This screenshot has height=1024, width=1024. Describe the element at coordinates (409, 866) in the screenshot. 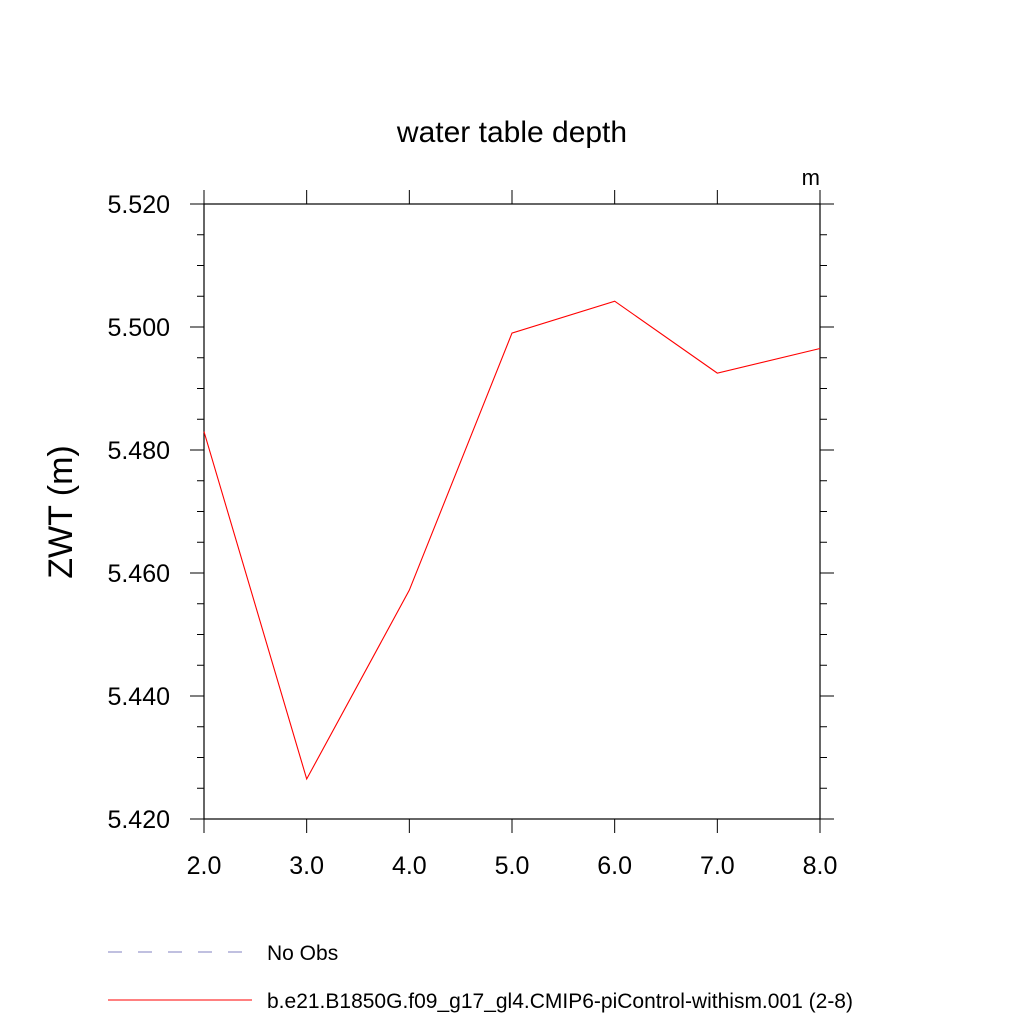

I see `x-tick-label: 4.0` at that location.